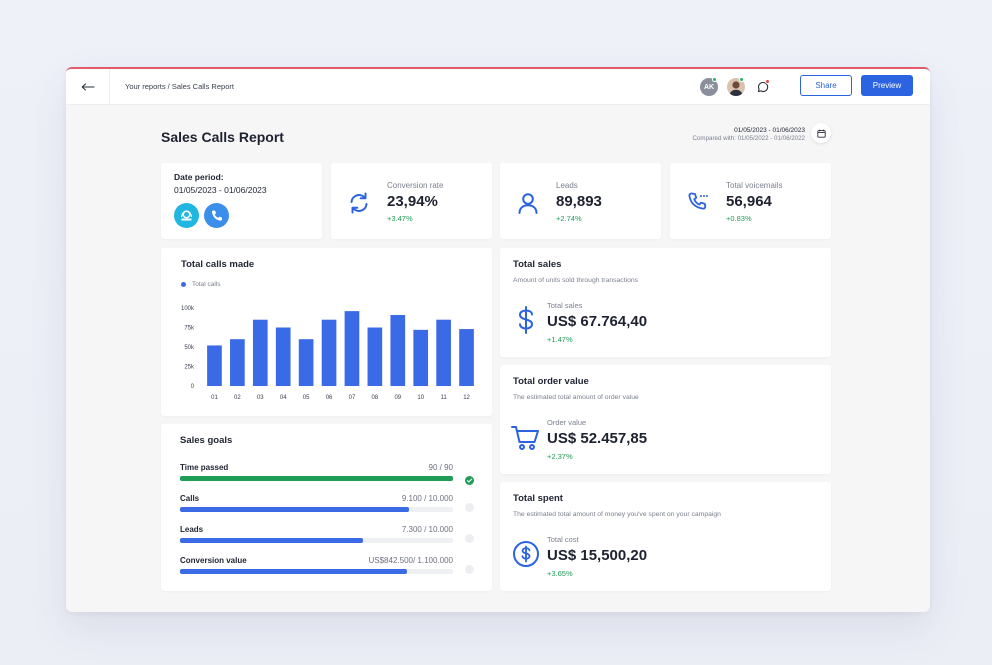  I want to click on x-tick-label: 12, so click(466, 398).